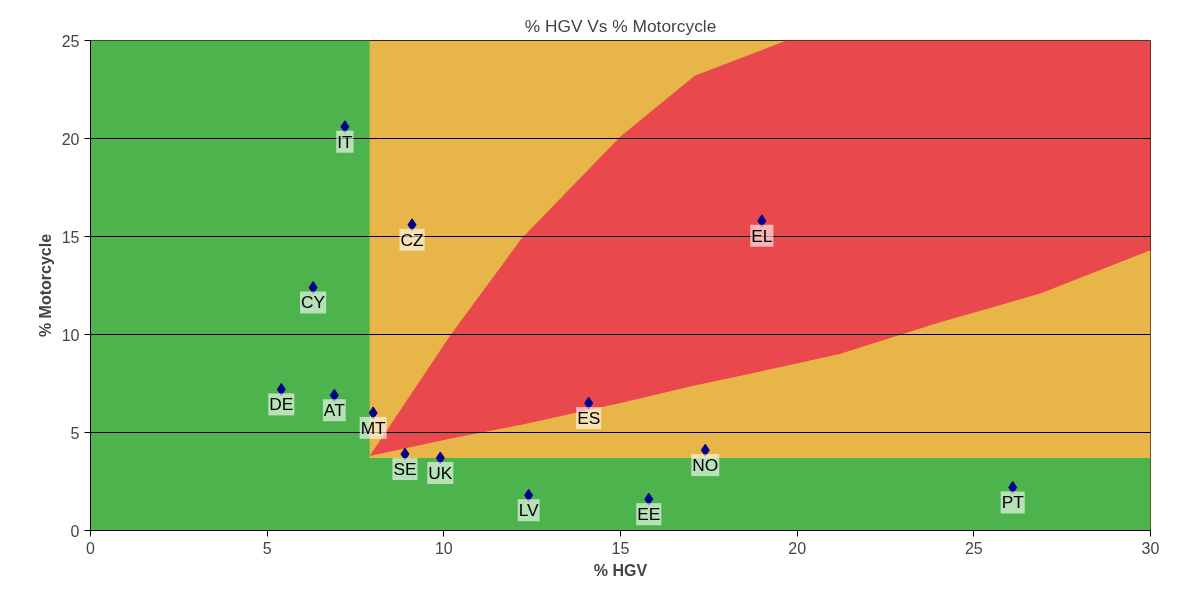  I want to click on data-label: AT, so click(334, 410).